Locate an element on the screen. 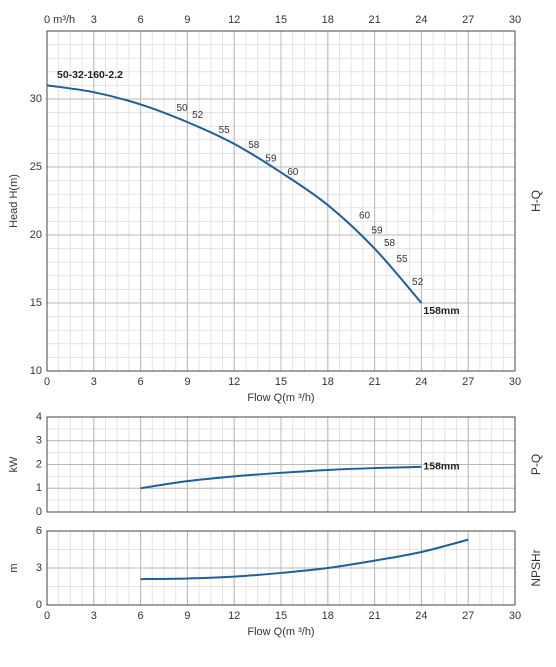 The width and height of the screenshot is (556, 667). y-axis-label: Head H(m) is located at coordinates (14, 201).